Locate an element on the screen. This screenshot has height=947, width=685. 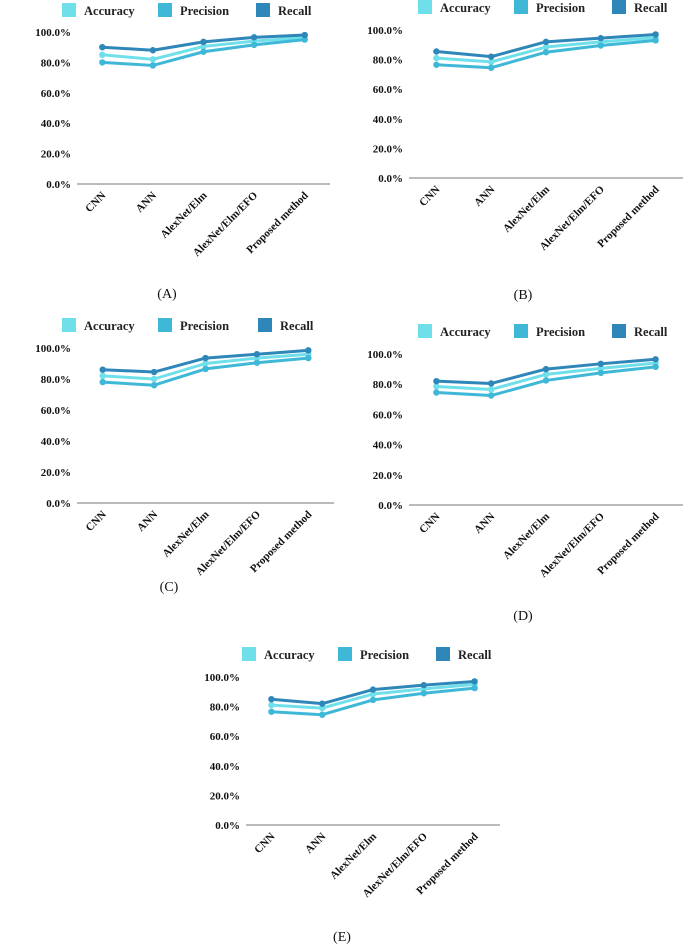
panel-label: (B) is located at coordinates (523, 295).